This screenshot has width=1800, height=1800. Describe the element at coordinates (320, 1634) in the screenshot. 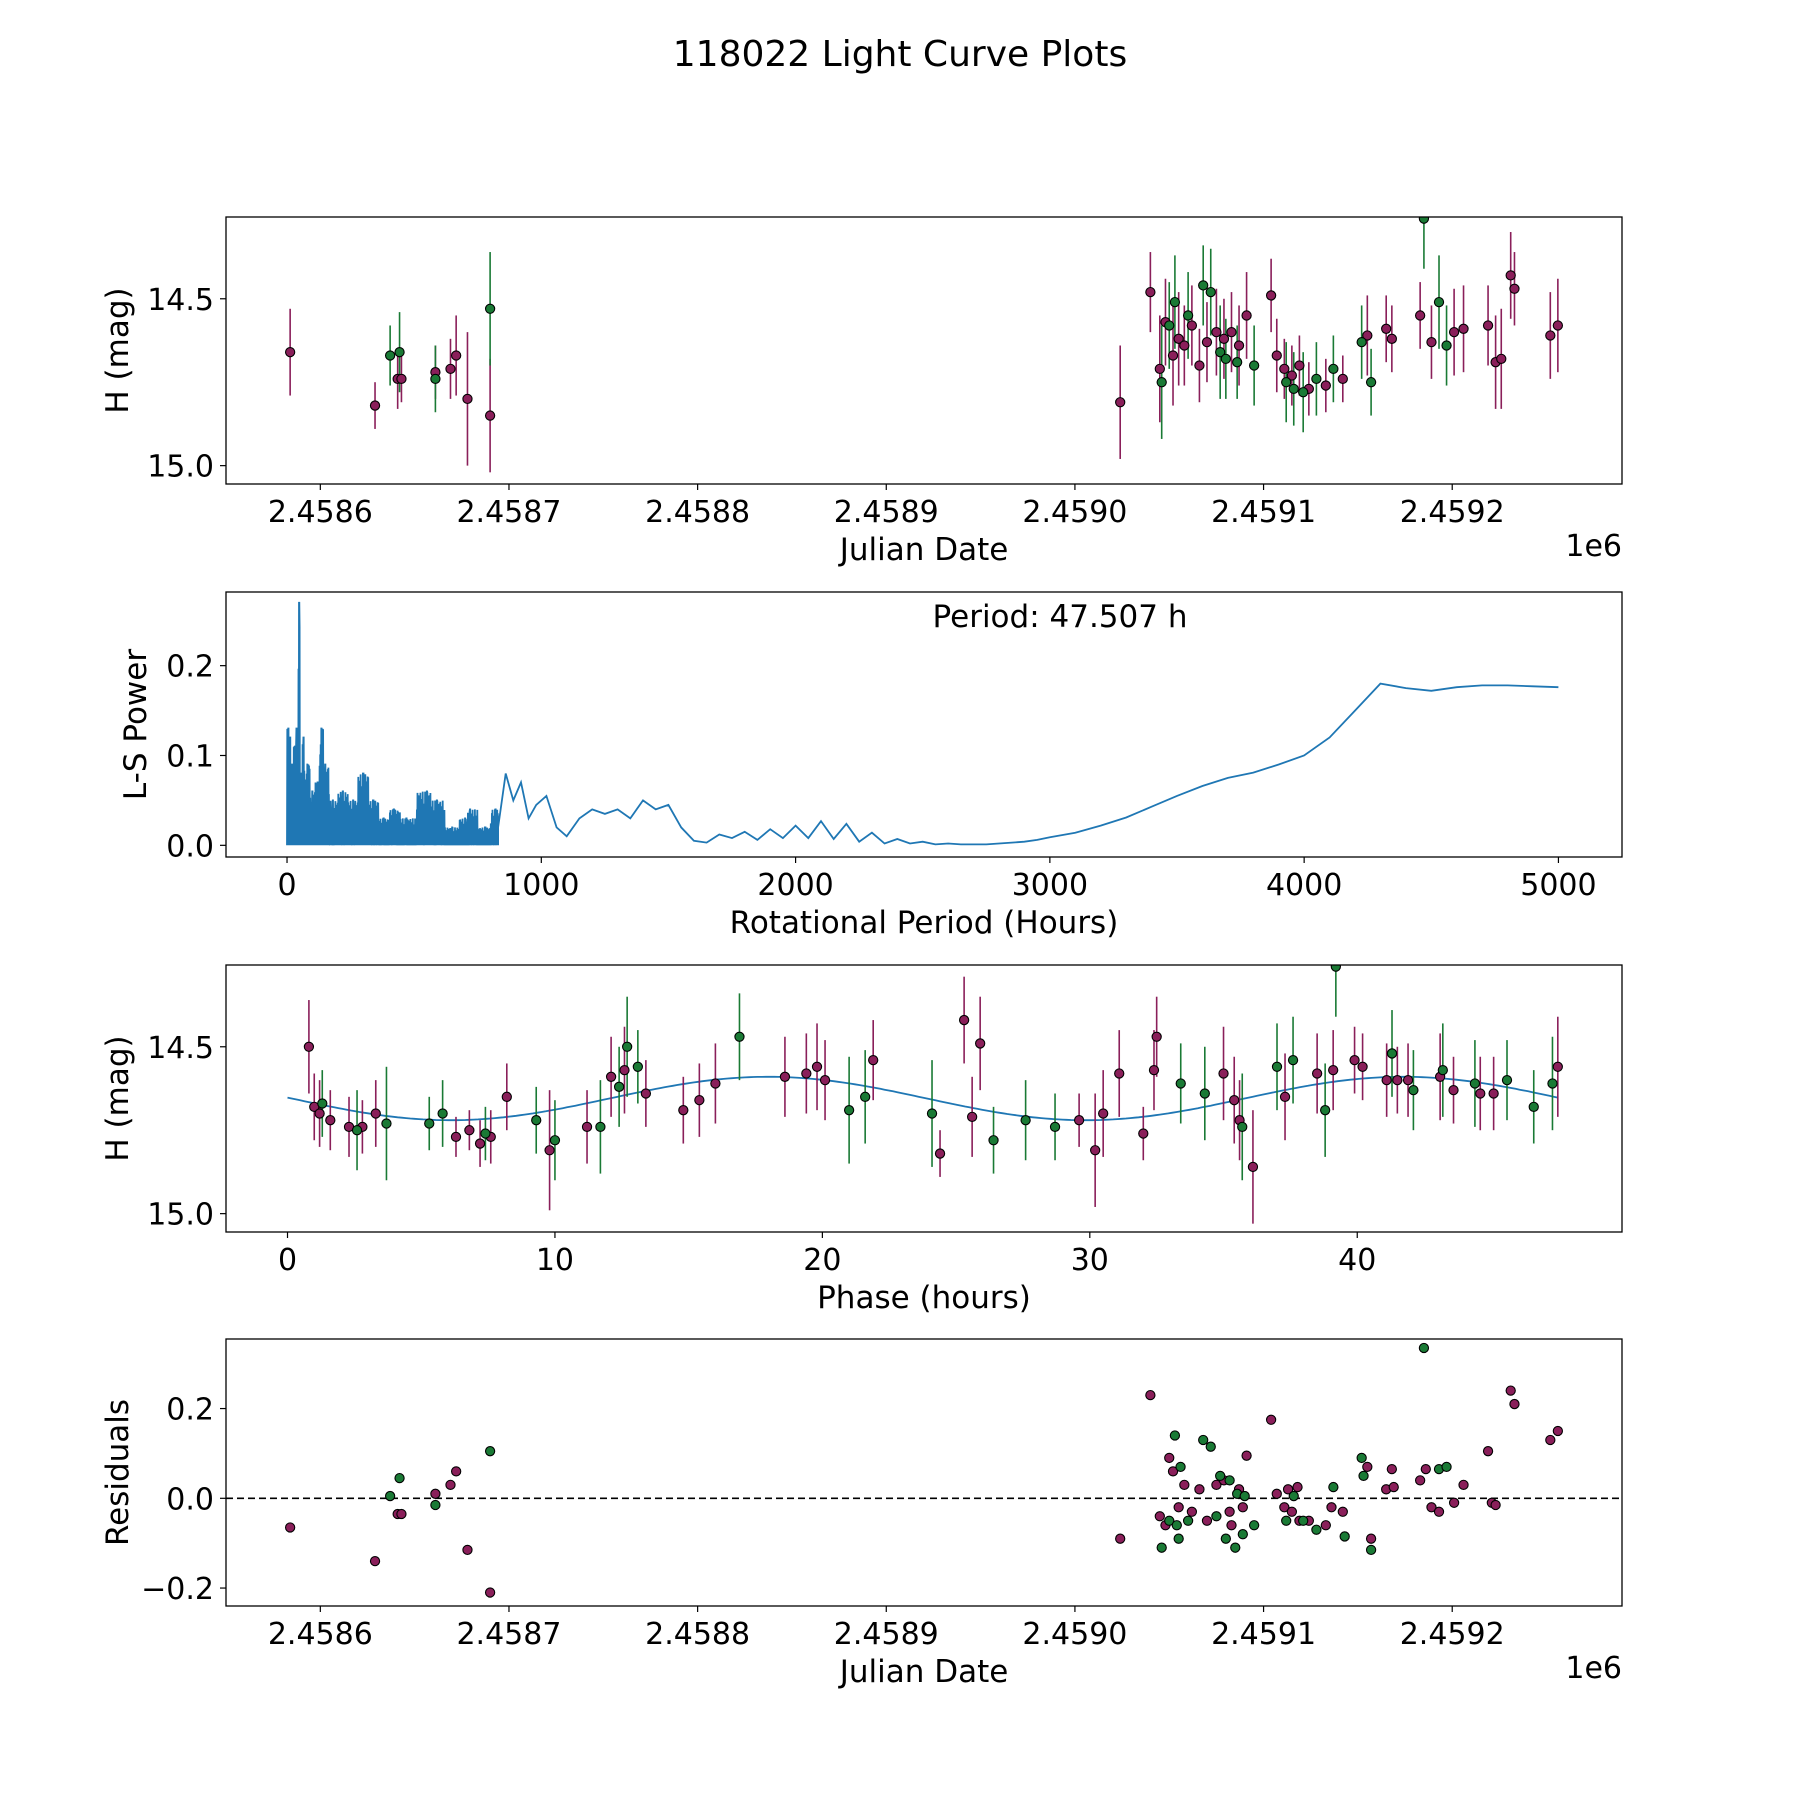

I see `x-tick-label: 2.4586` at that location.